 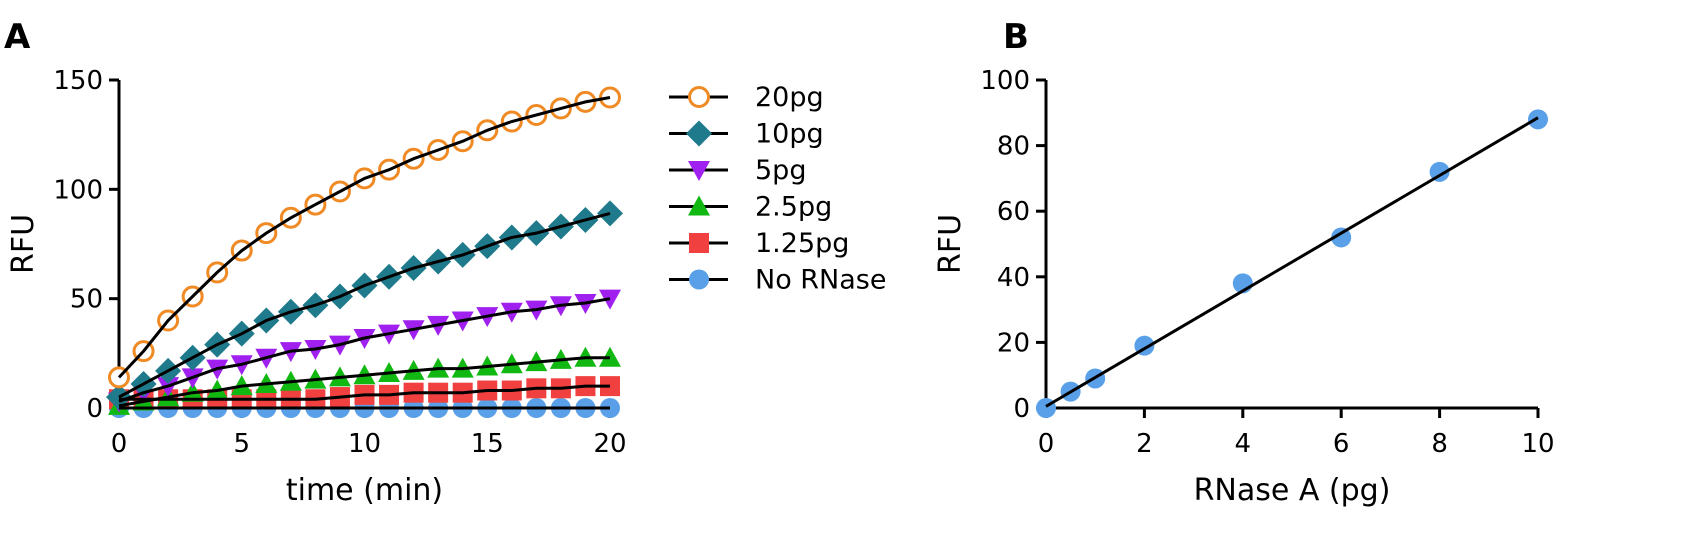 I want to click on panel-letter-a: A, so click(x=17, y=37).